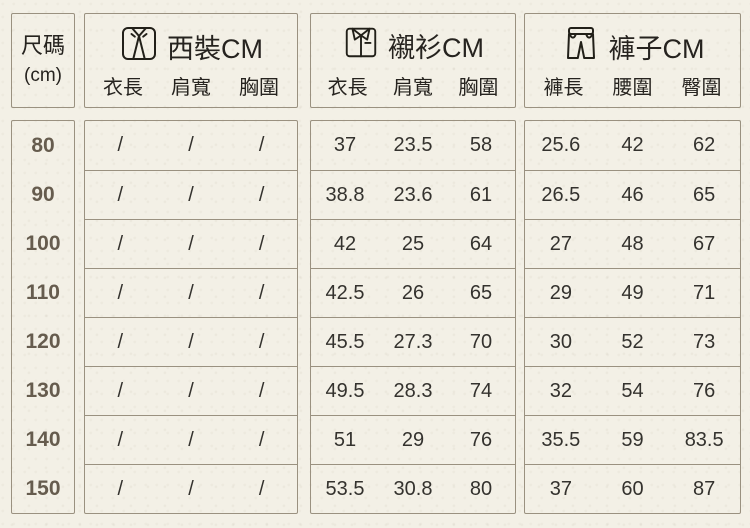  I want to click on table-cell: 87, so click(704, 488).